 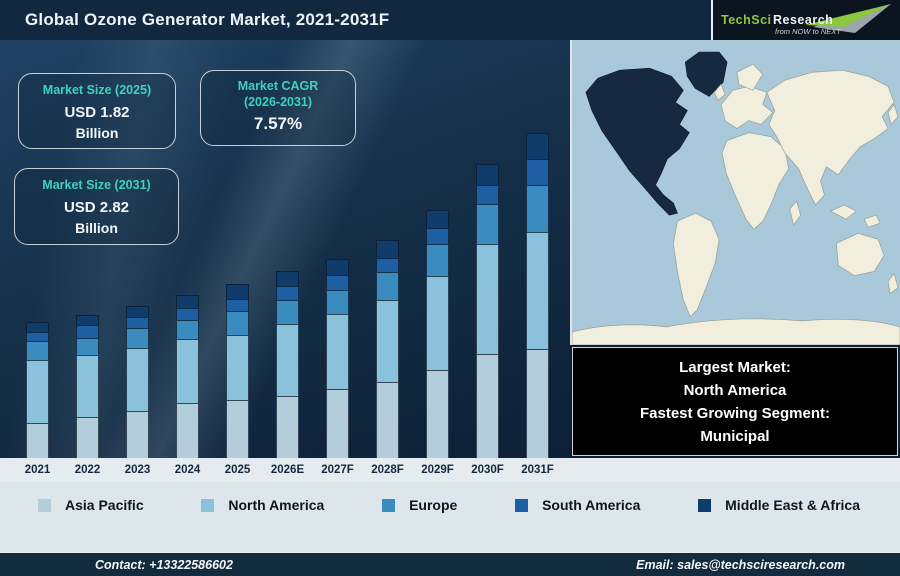 What do you see at coordinates (137, 382) in the screenshot?
I see `bar-2023` at bounding box center [137, 382].